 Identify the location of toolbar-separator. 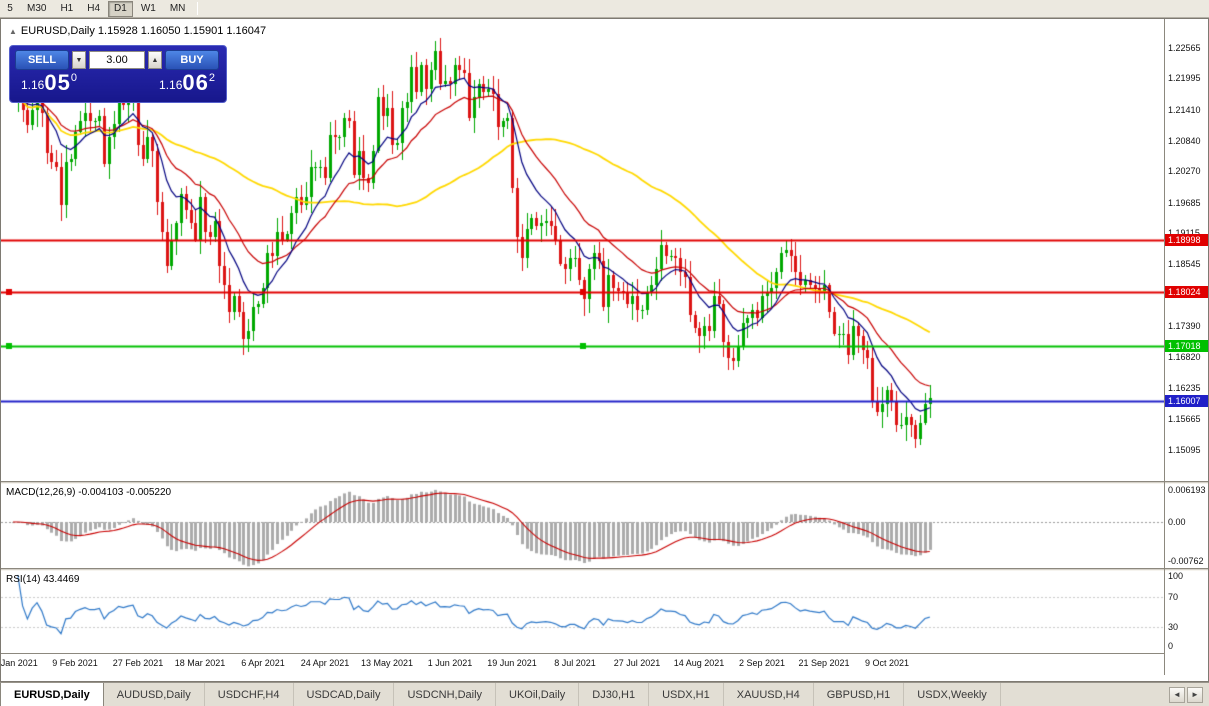
(198, 8).